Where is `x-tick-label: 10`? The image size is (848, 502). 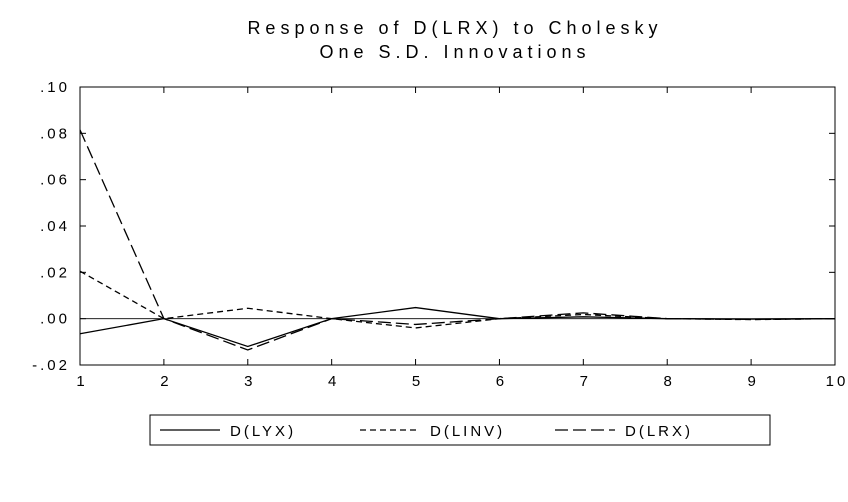
x-tick-label: 10 is located at coordinates (837, 381).